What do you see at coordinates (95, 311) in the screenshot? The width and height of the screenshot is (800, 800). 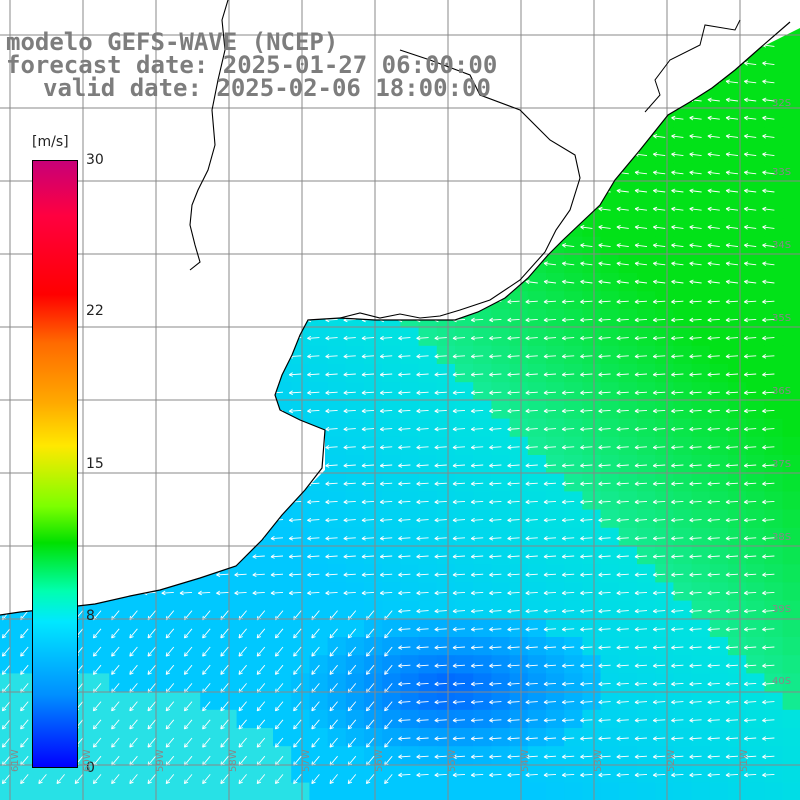 I see `colorbar-tick-22: 22` at bounding box center [95, 311].